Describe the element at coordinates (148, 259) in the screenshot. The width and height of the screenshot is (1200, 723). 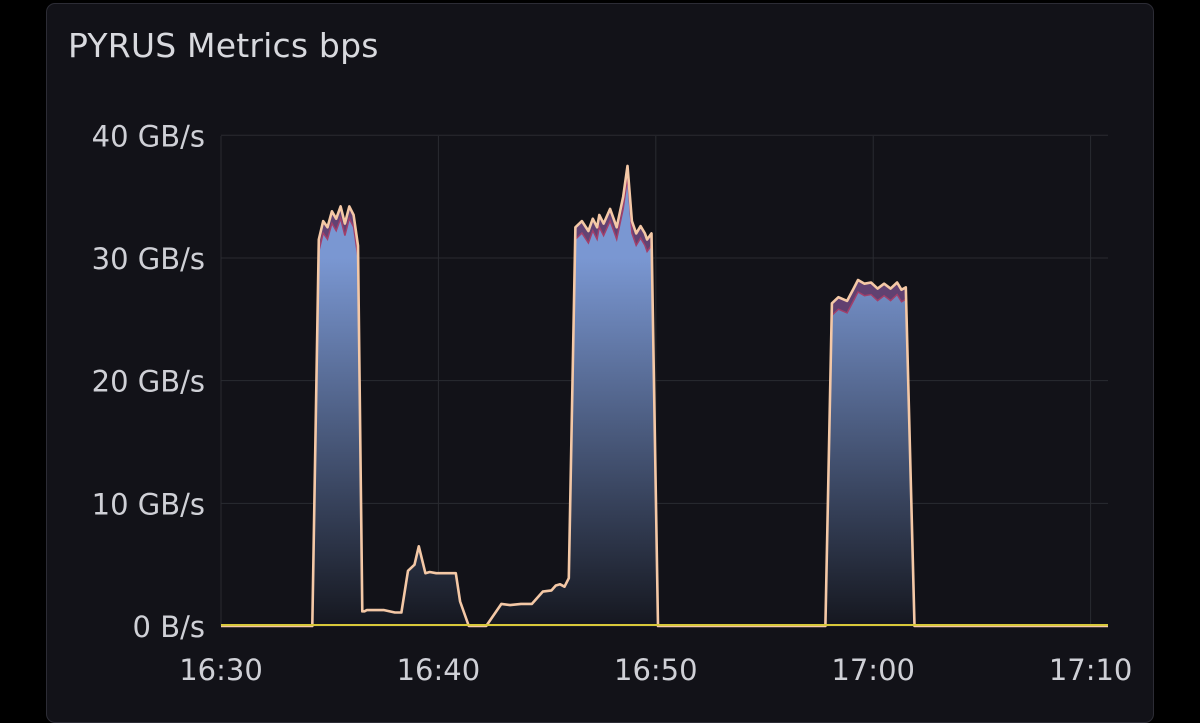
I see `y-tick-label: 30 GB/s` at that location.